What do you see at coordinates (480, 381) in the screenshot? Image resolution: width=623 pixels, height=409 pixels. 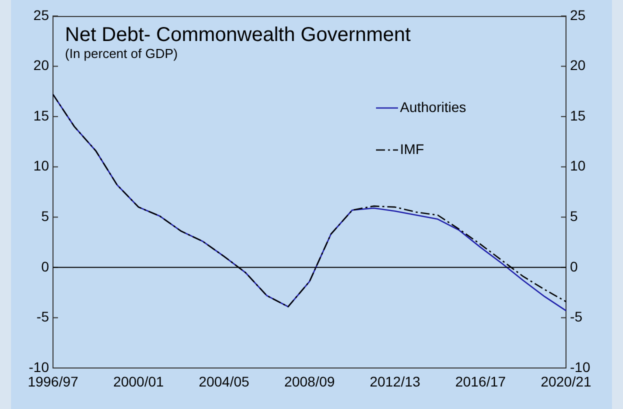 I see `x-tick-label: 2016/17` at bounding box center [480, 381].